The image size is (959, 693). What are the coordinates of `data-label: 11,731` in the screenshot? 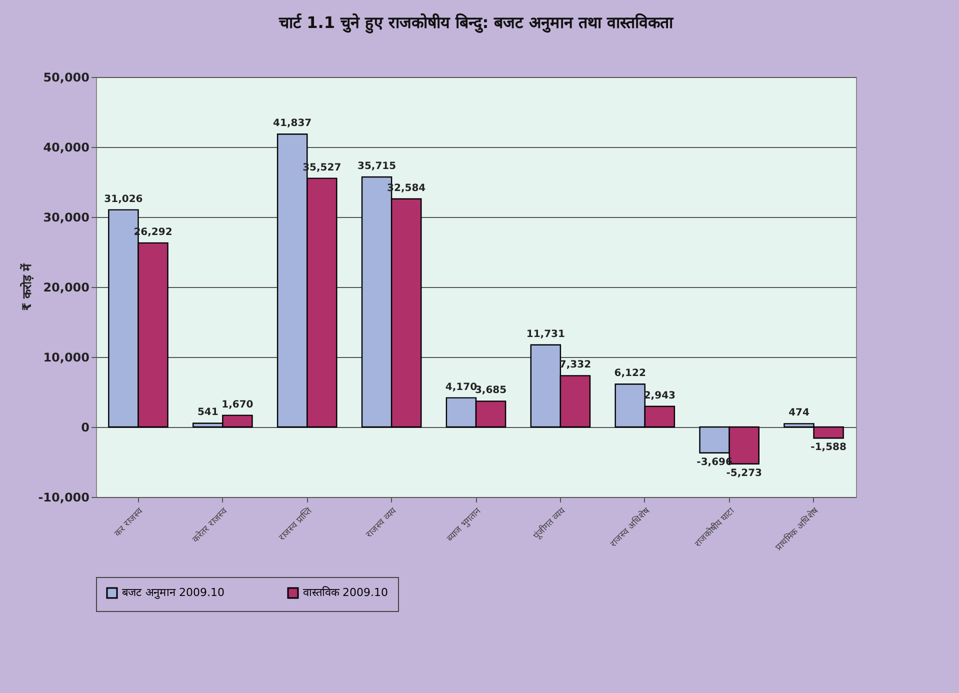 It's located at (545, 334).